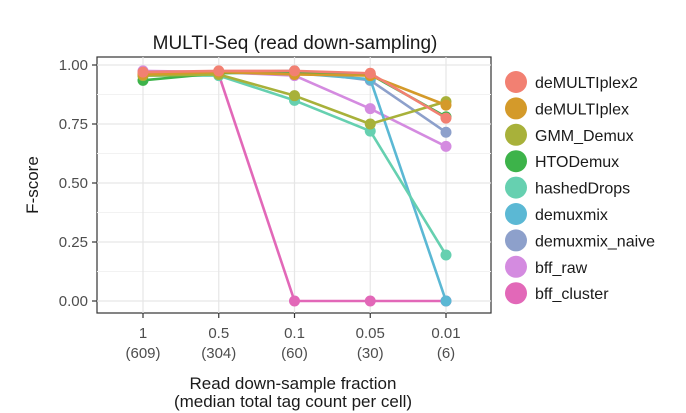 Image resolution: width=686 pixels, height=413 pixels. Describe the element at coordinates (294, 353) in the screenshot. I see `x-tick-label-count: (60)` at that location.